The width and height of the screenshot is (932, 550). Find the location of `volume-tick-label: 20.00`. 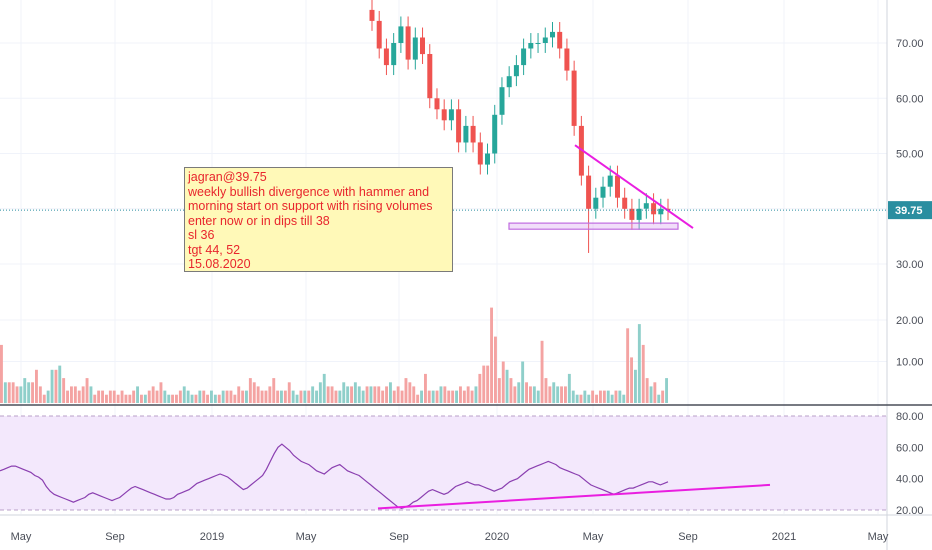

volume-tick-label: 20.00 is located at coordinates (910, 321).